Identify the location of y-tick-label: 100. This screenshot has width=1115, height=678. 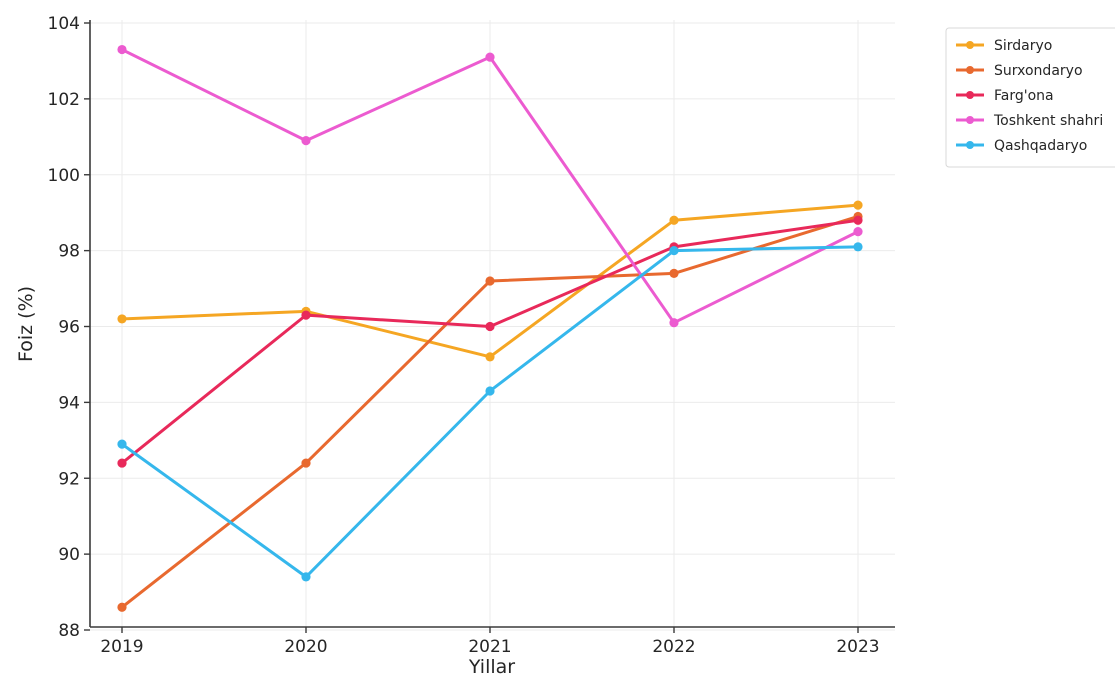
(64, 176).